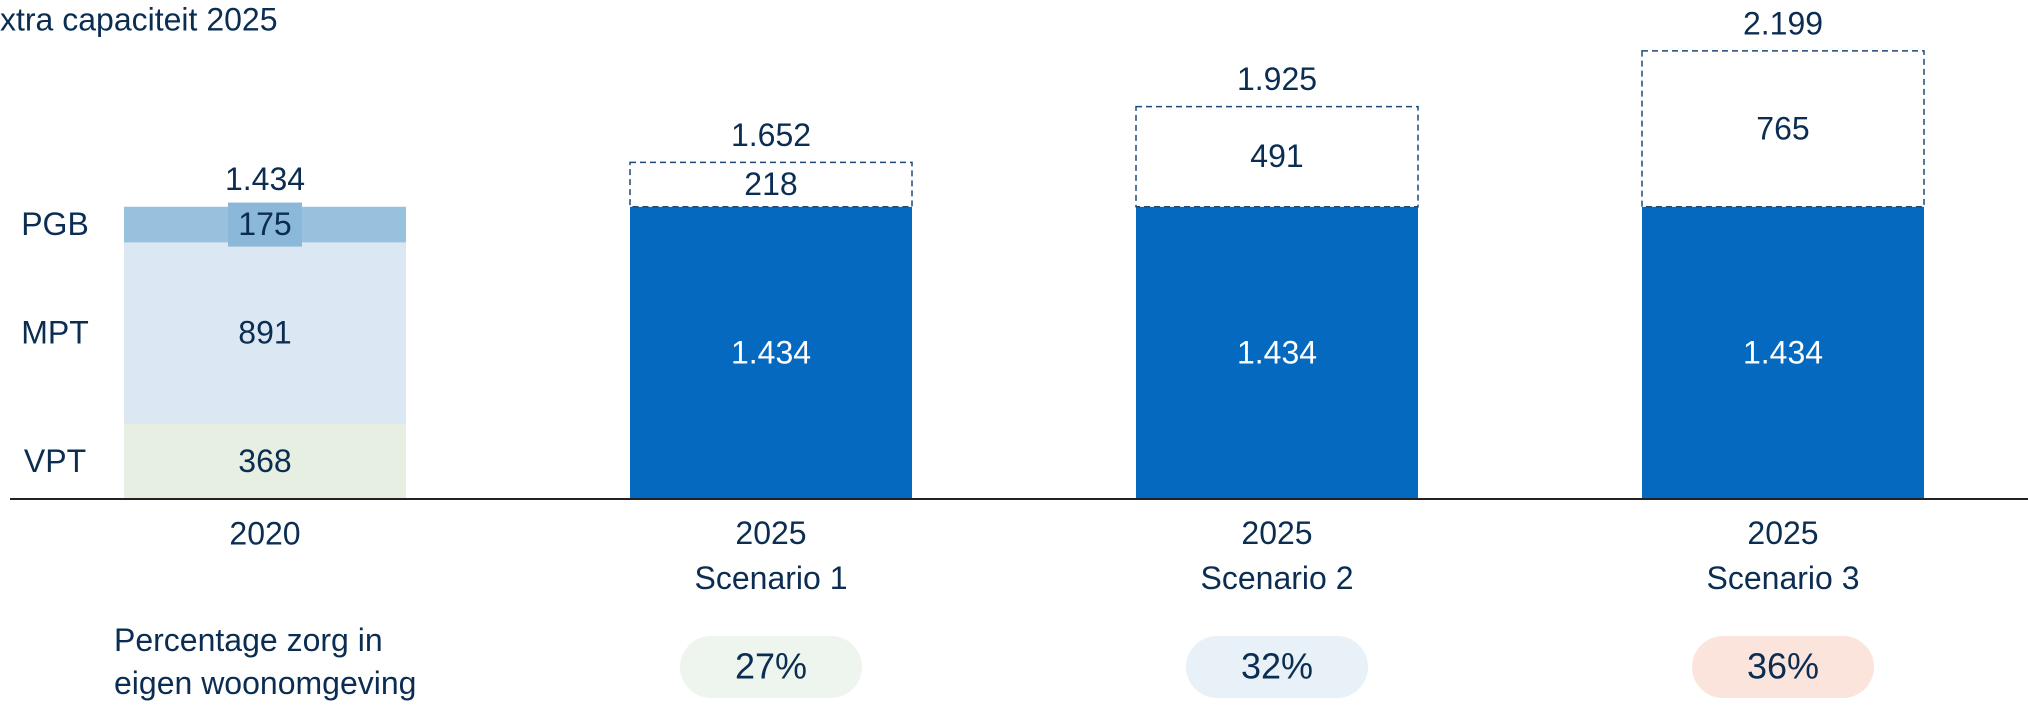  I want to click on percentage-label: Percentage zorg in eigen woonomgeving, so click(265, 661).